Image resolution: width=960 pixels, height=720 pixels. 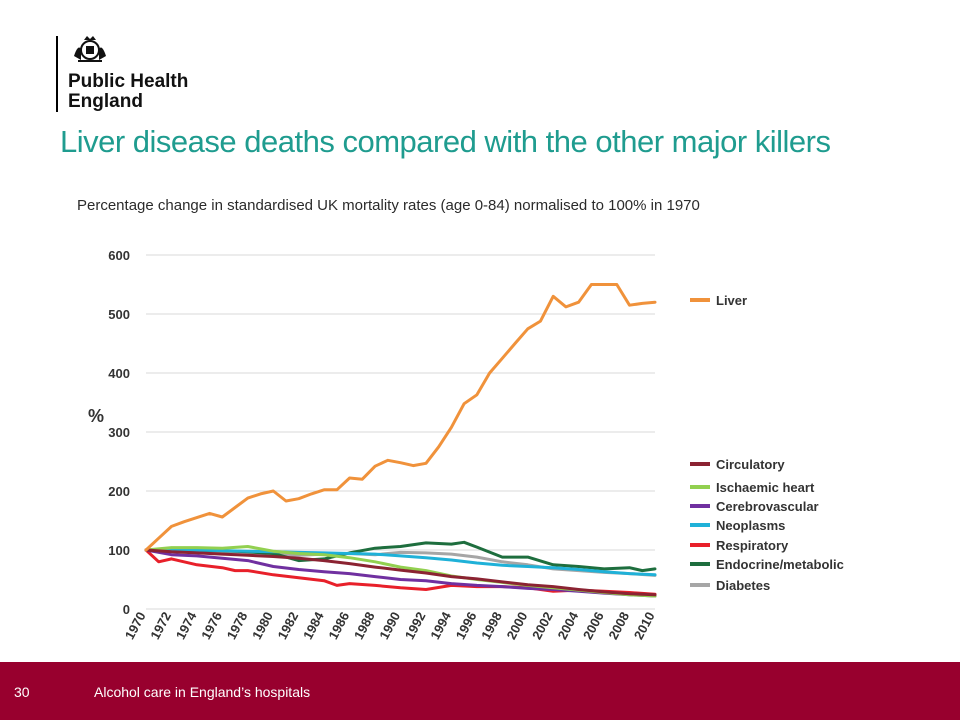 I want to click on x-tick-label: 1976, so click(x=211, y=625).